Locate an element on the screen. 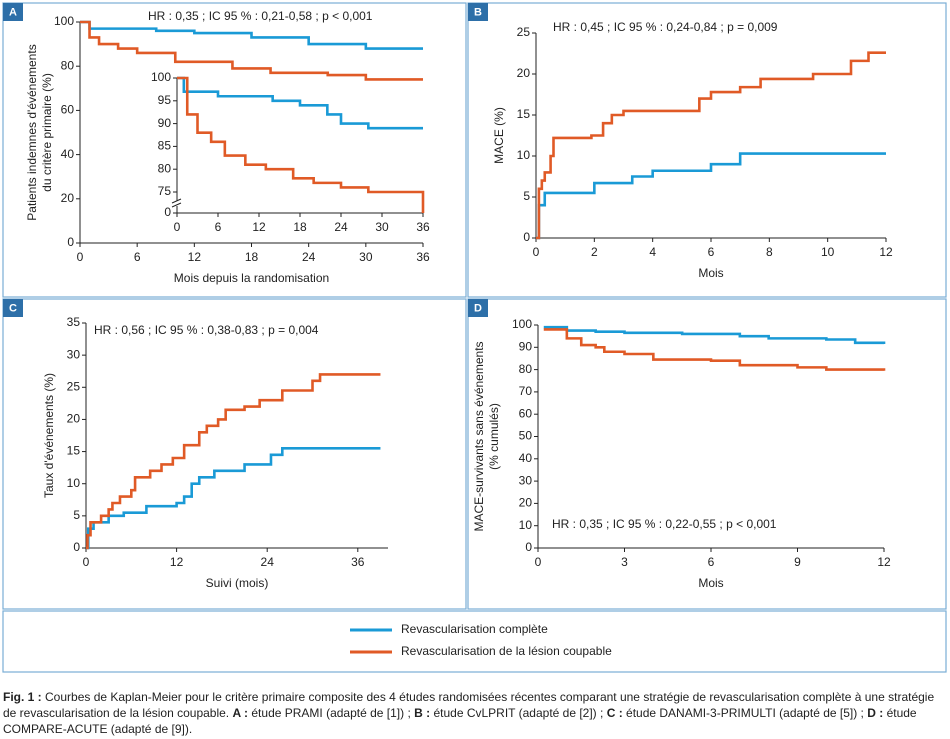  x-tick-label: 2 is located at coordinates (594, 252).